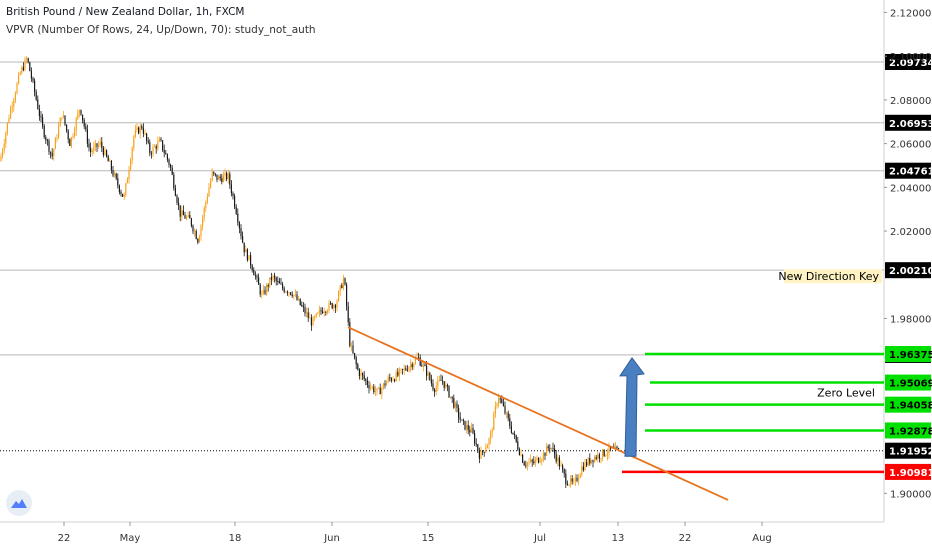 This screenshot has height=555, width=932. I want to click on annotation-bg-new-direction-key, so click(833, 276).